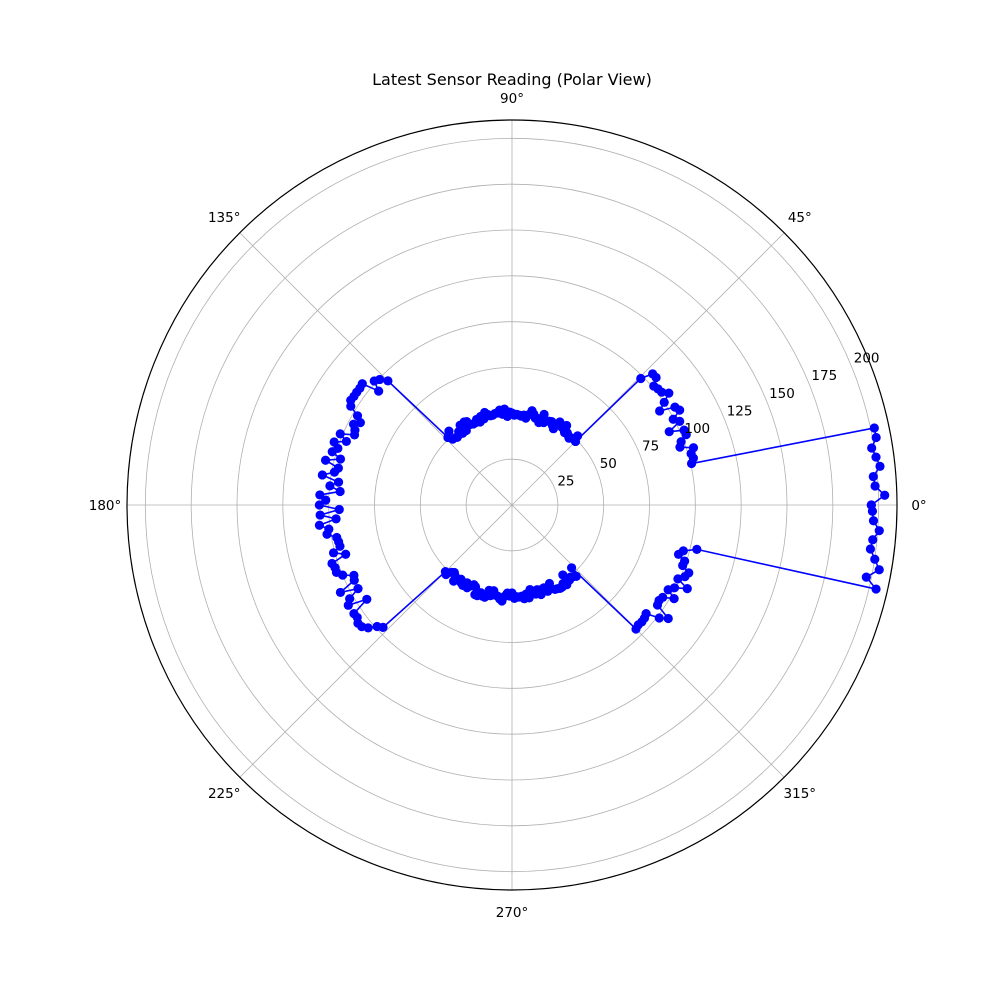 The image size is (1000, 1000). I want to click on angle-tick-label: 270°, so click(512, 913).